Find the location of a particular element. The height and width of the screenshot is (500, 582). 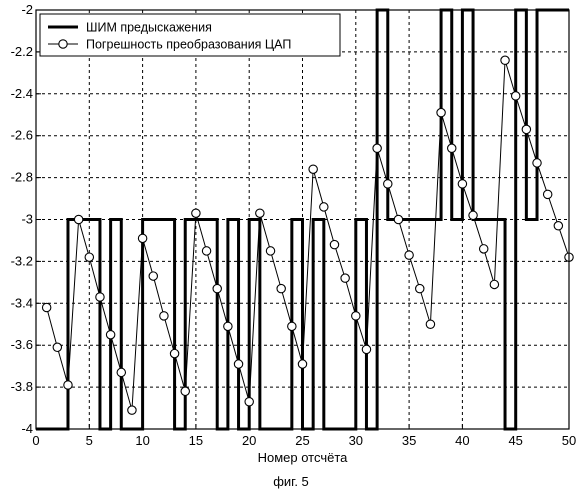

figure-caption: фиг. 5 is located at coordinates (291, 481).